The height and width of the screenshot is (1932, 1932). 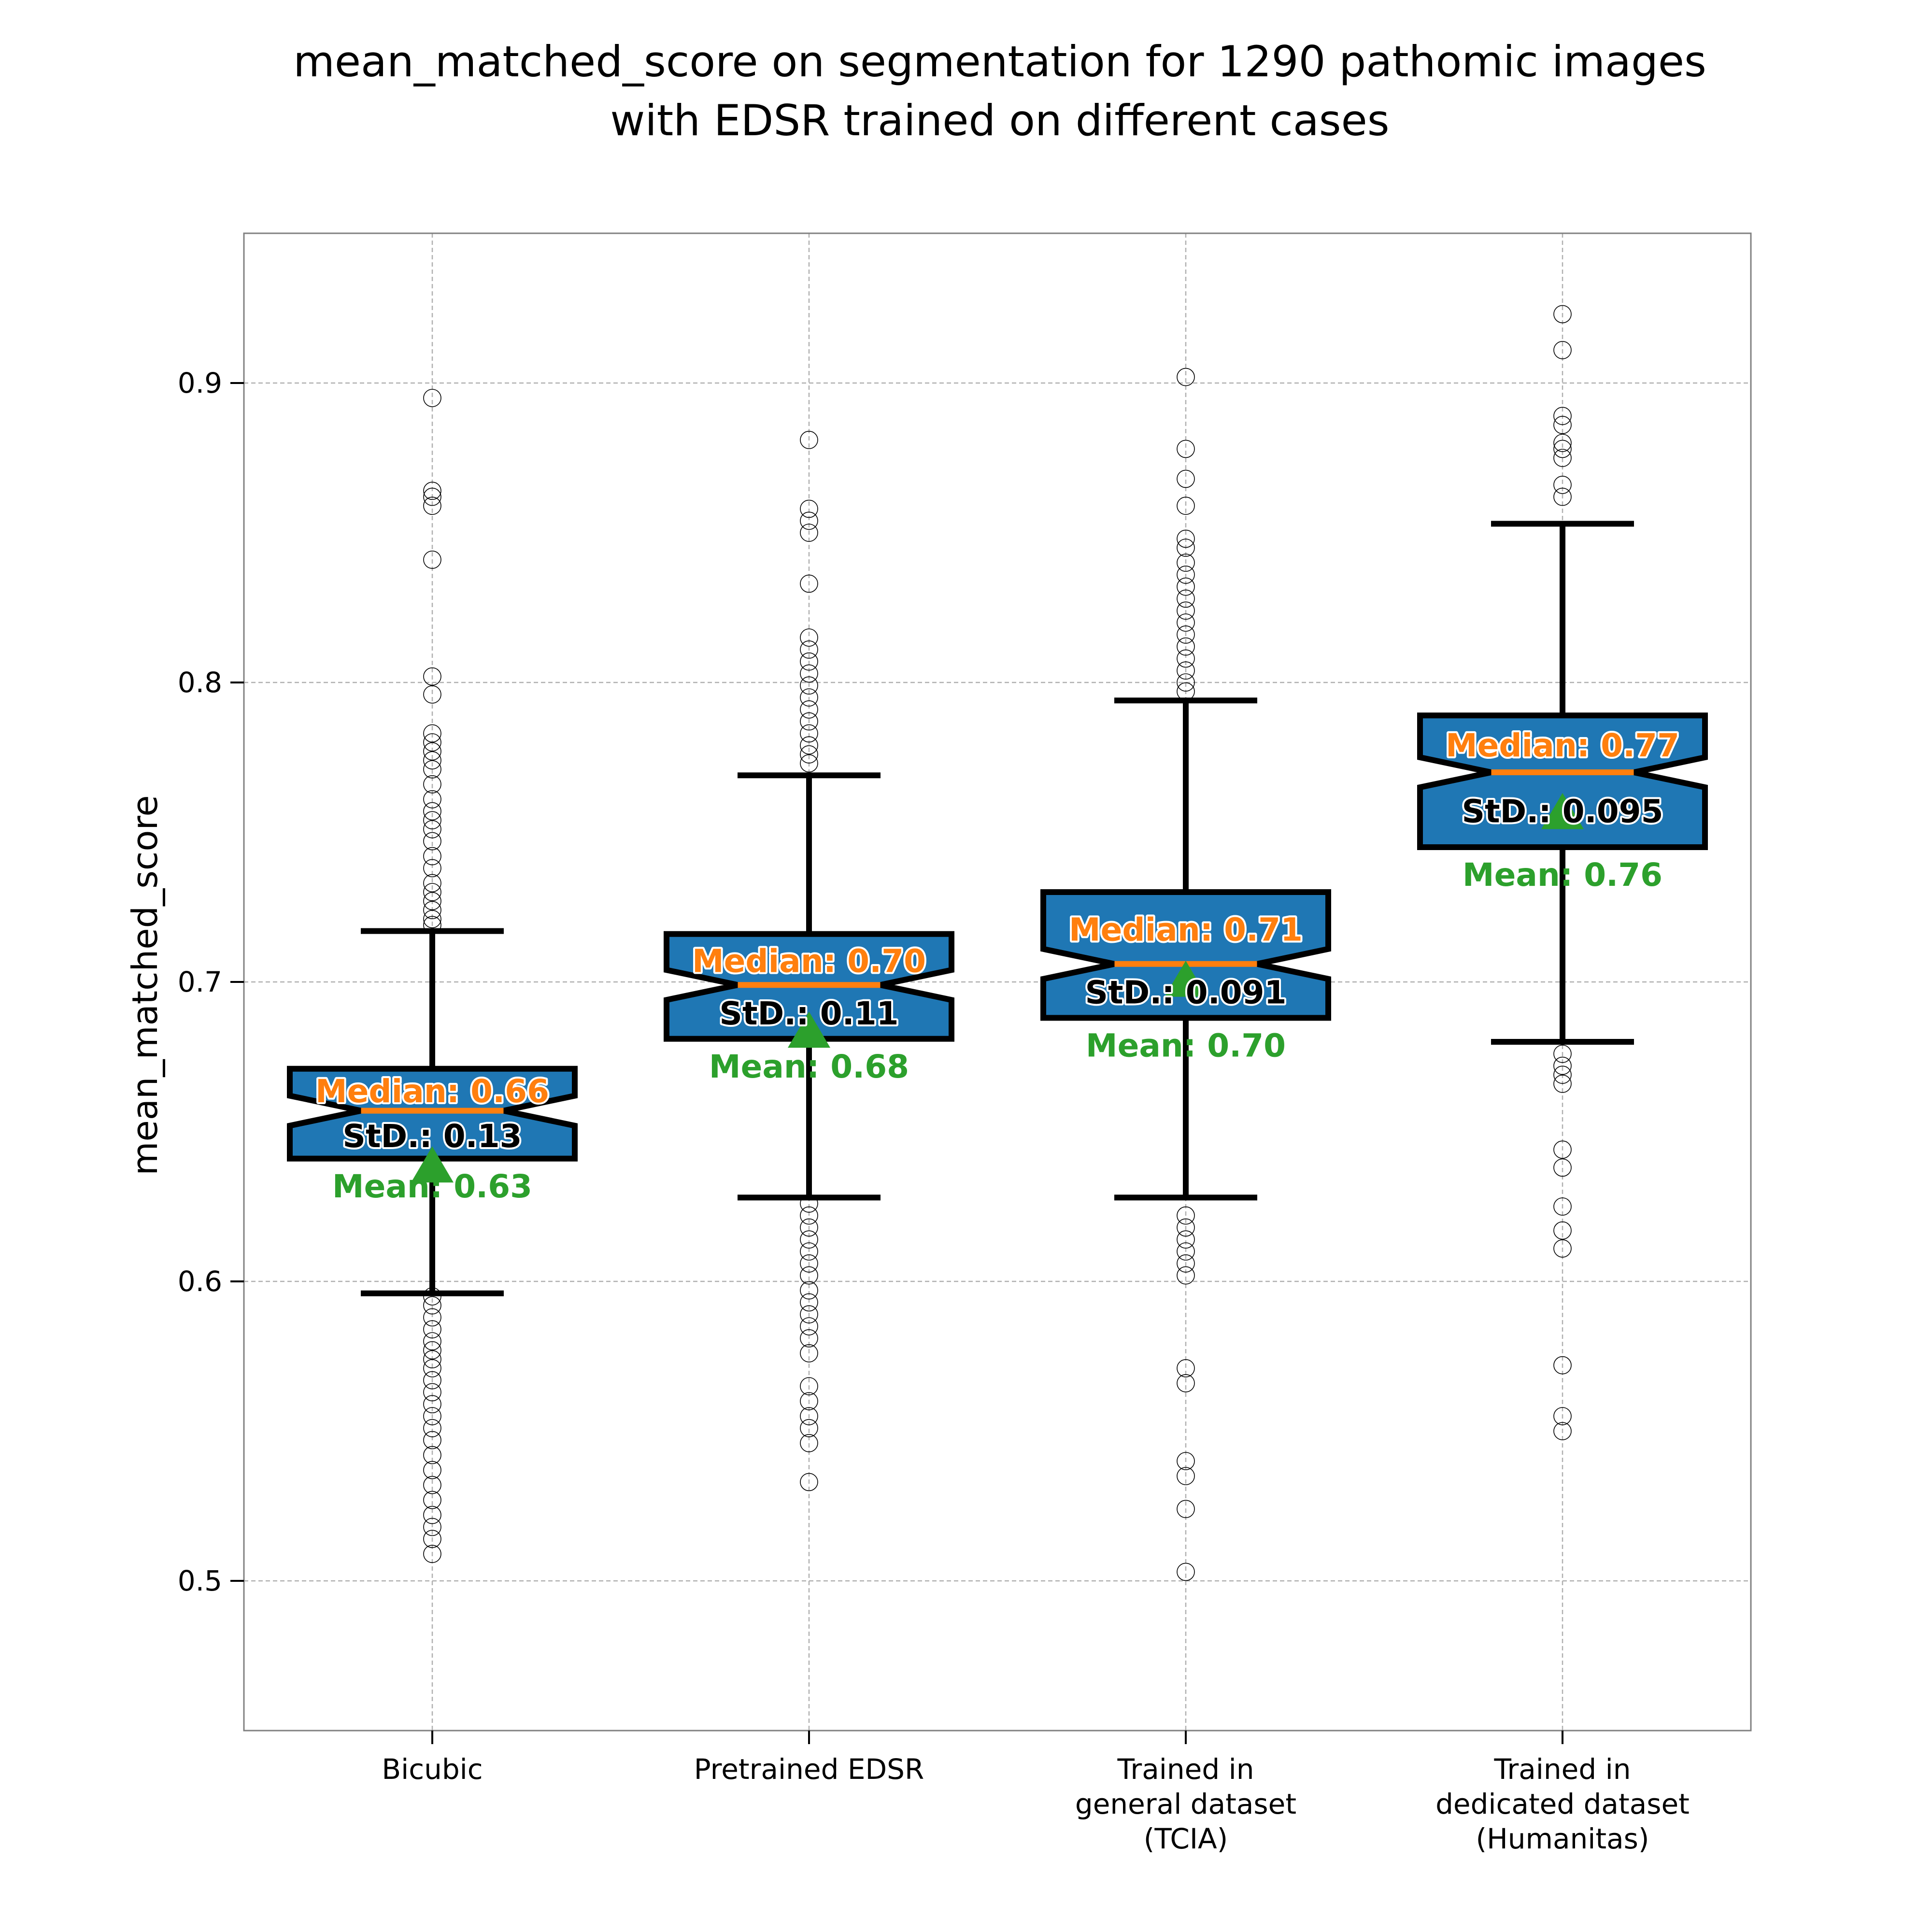 What do you see at coordinates (1562, 1838) in the screenshot?
I see `x-tick-label: (Humanitas)` at bounding box center [1562, 1838].